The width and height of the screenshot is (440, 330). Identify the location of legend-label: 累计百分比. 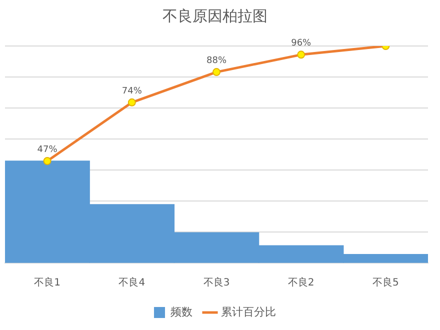
(248, 311).